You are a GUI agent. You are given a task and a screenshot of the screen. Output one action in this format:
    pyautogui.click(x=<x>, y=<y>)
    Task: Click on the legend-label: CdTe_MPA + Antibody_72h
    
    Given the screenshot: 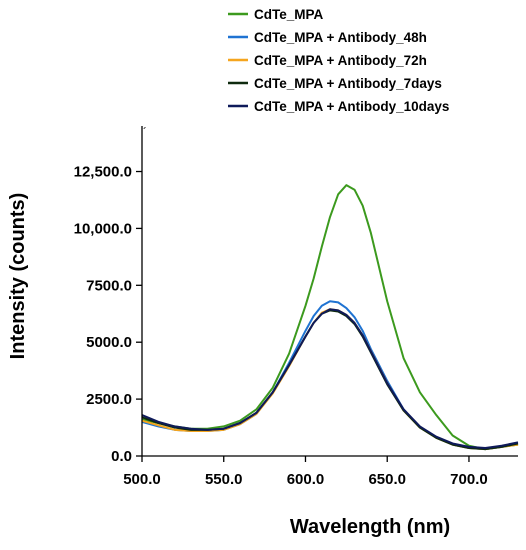 What is the action you would take?
    pyautogui.click(x=340, y=60)
    